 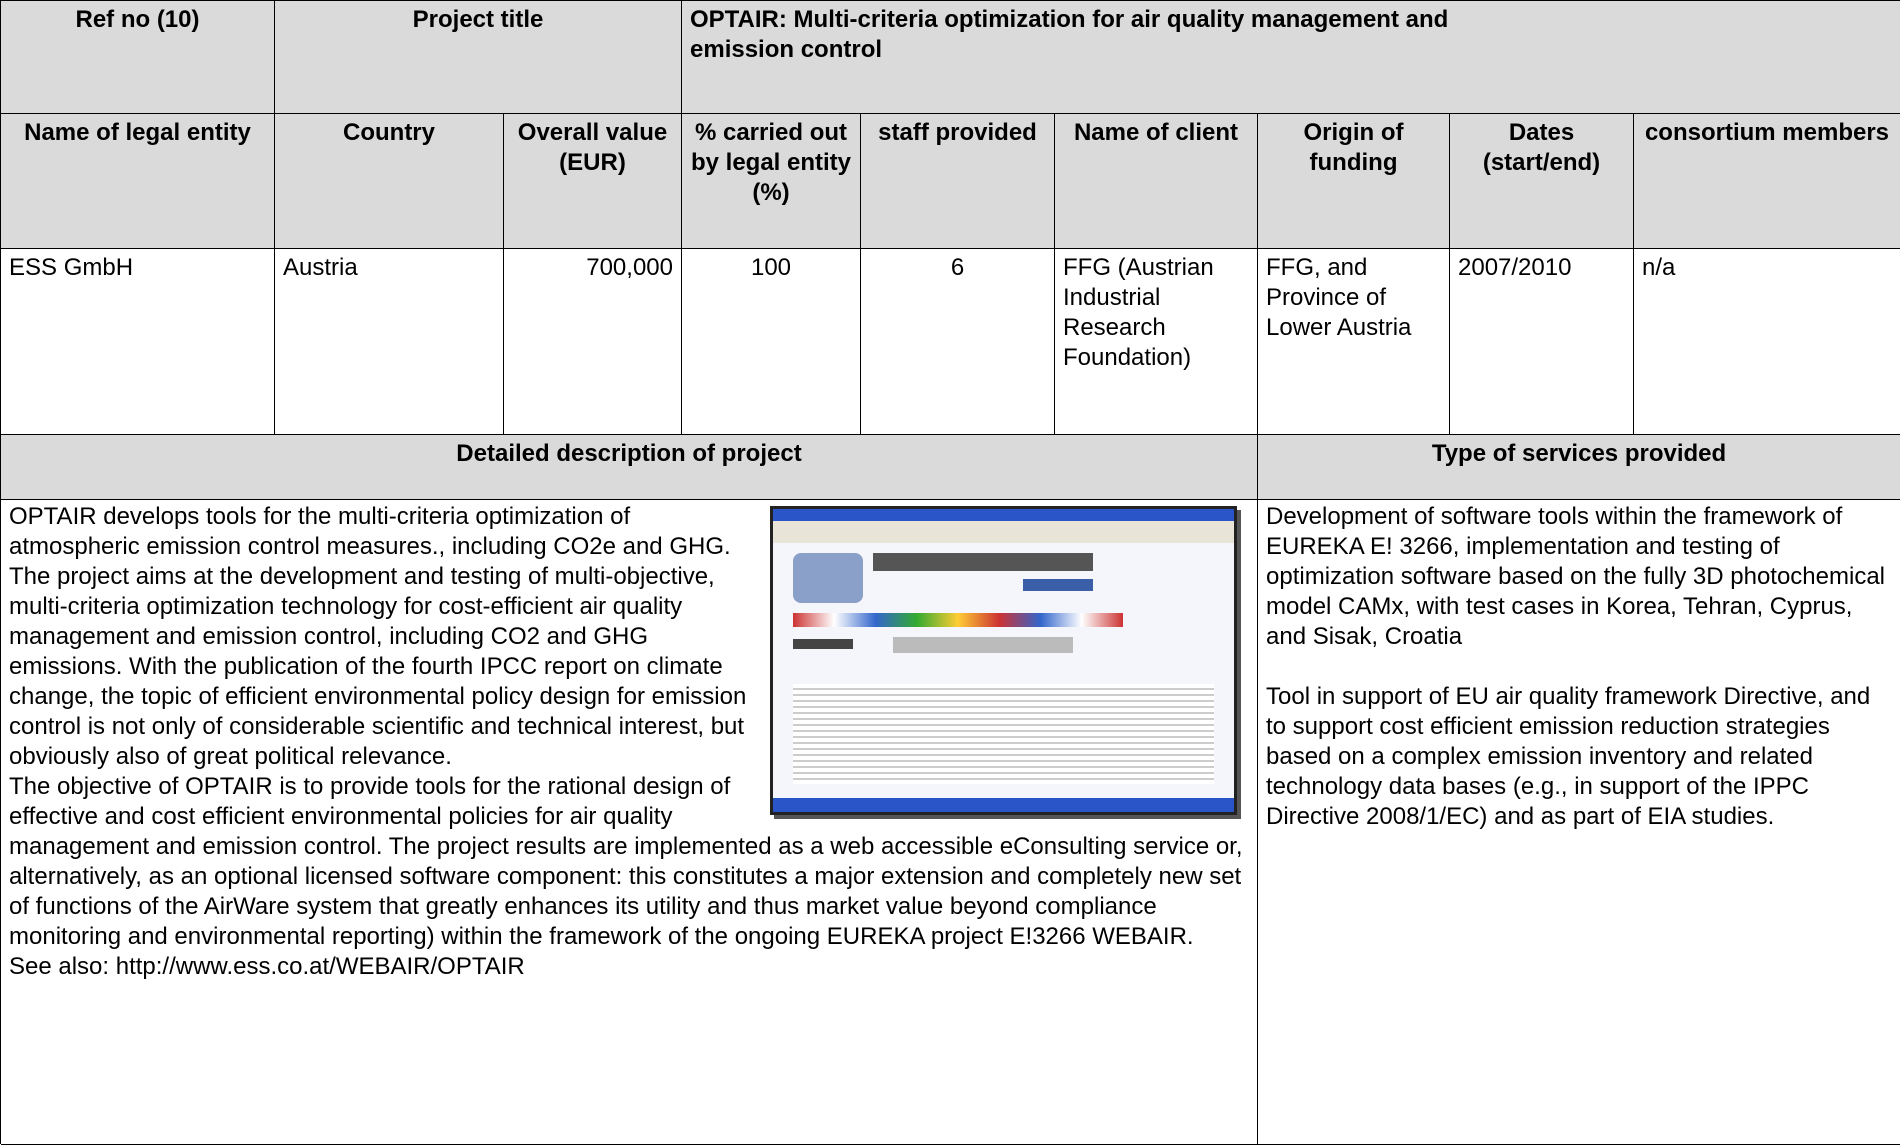 I want to click on table-cell: Austria, so click(x=389, y=342).